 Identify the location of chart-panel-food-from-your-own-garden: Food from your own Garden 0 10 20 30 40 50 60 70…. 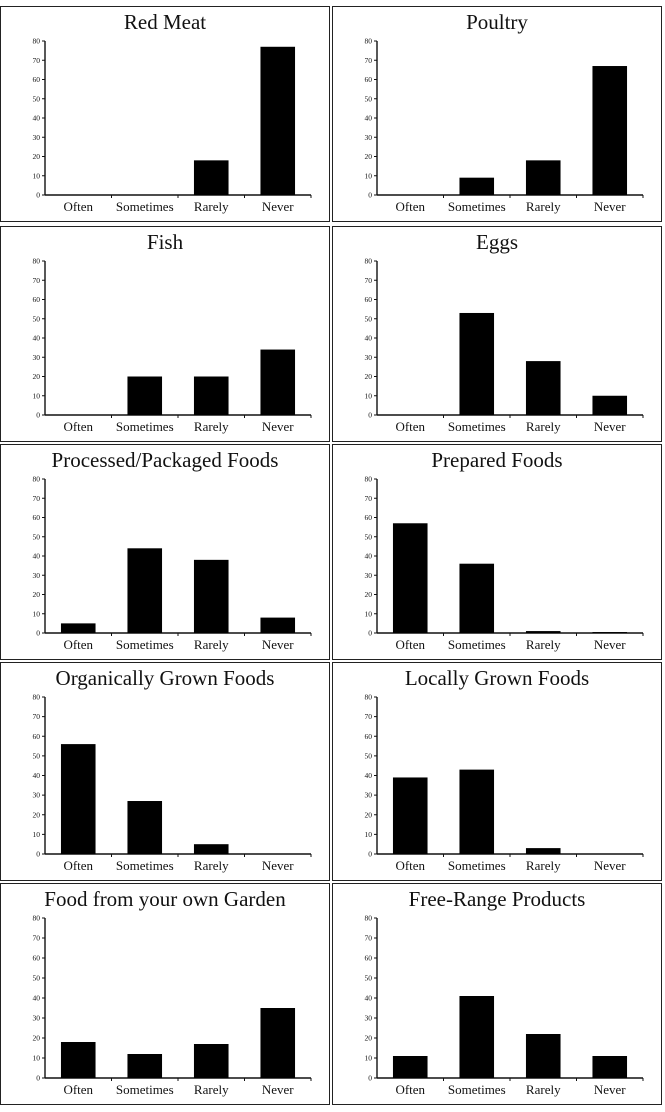
(165, 994).